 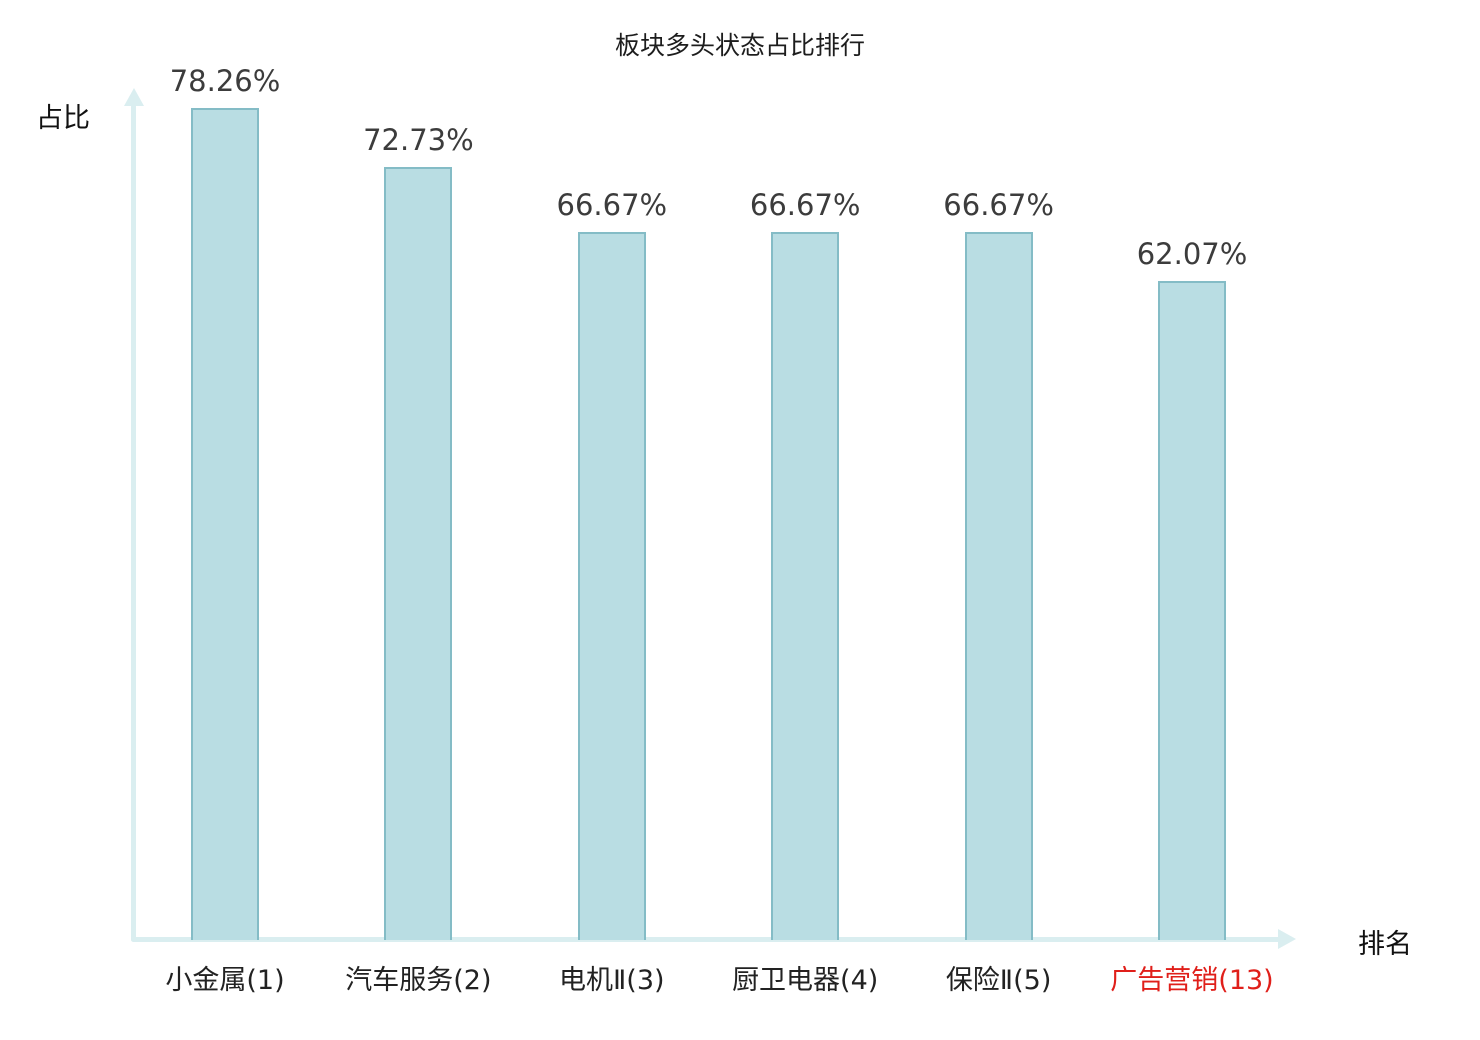 What do you see at coordinates (1192, 253) in the screenshot?
I see `bar-value-label: 62.07%` at bounding box center [1192, 253].